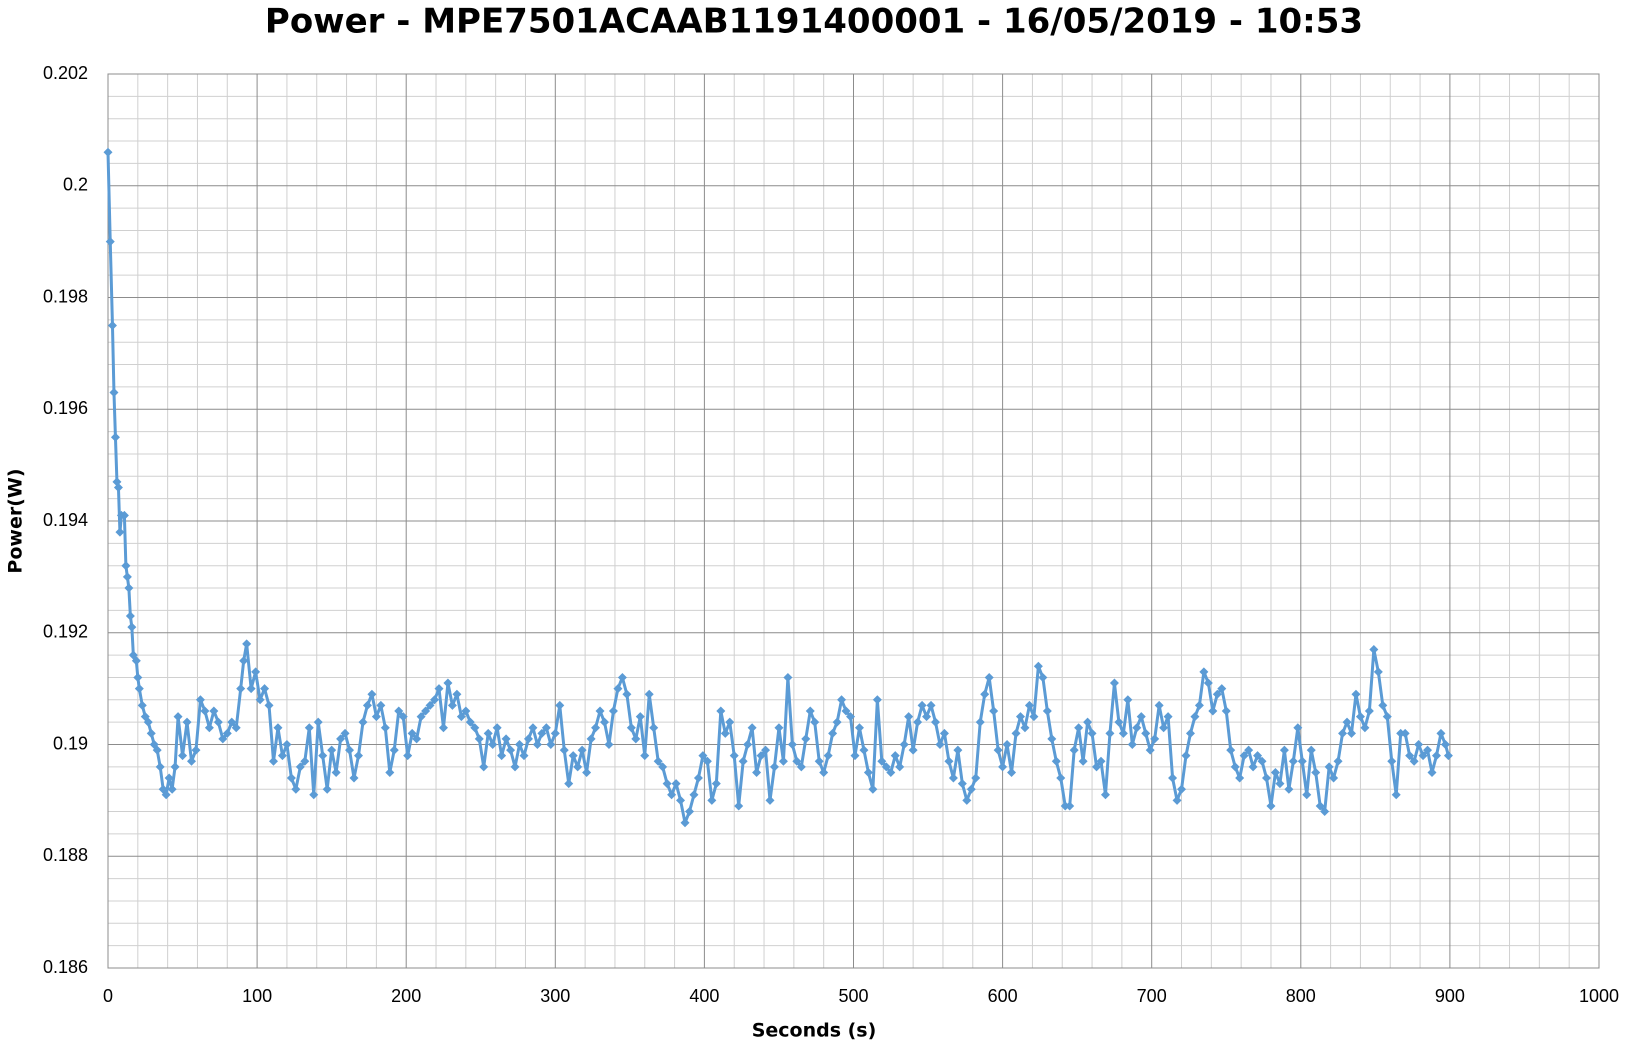 This screenshot has width=1627, height=1048. What do you see at coordinates (406, 996) in the screenshot?
I see `x-tick-label: 200` at bounding box center [406, 996].